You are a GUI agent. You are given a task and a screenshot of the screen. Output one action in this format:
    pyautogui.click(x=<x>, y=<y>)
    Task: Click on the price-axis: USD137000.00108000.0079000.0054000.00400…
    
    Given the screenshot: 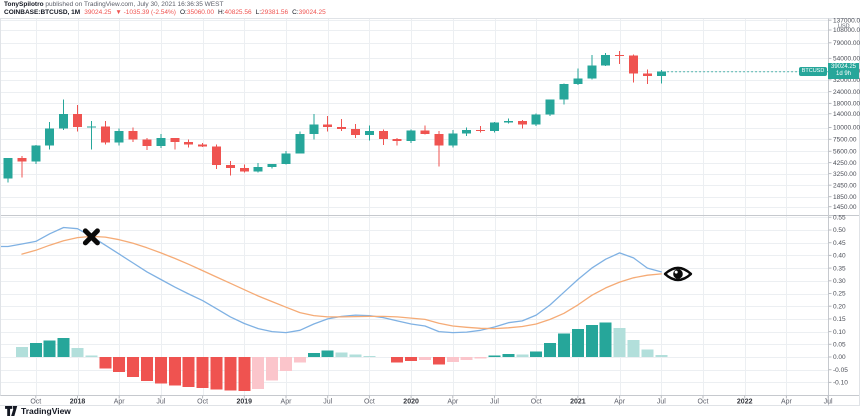 What is the action you would take?
    pyautogui.click(x=844, y=114)
    